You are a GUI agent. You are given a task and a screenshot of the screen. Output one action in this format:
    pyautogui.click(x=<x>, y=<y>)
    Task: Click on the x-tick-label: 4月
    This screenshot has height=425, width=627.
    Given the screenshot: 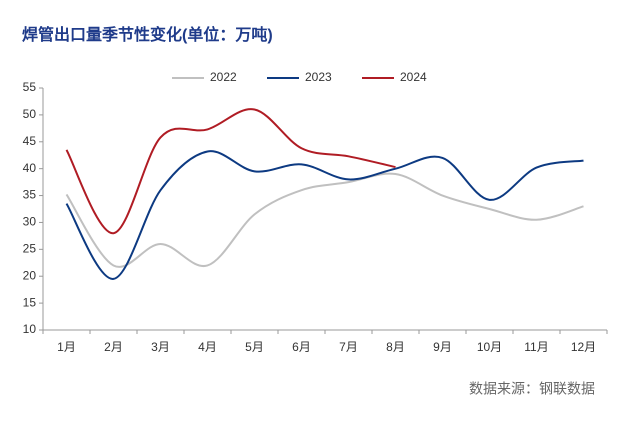 What is the action you would take?
    pyautogui.click(x=207, y=347)
    